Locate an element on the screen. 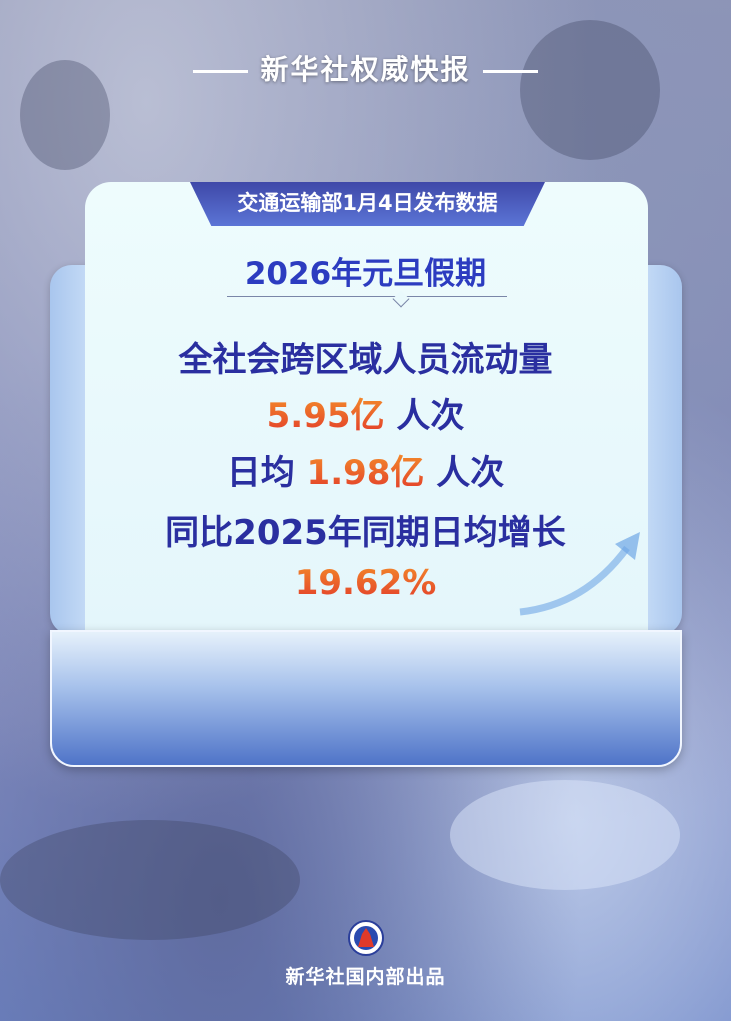 The height and width of the screenshot is (1021, 731). total-value: 5.95亿 is located at coordinates (325, 416).